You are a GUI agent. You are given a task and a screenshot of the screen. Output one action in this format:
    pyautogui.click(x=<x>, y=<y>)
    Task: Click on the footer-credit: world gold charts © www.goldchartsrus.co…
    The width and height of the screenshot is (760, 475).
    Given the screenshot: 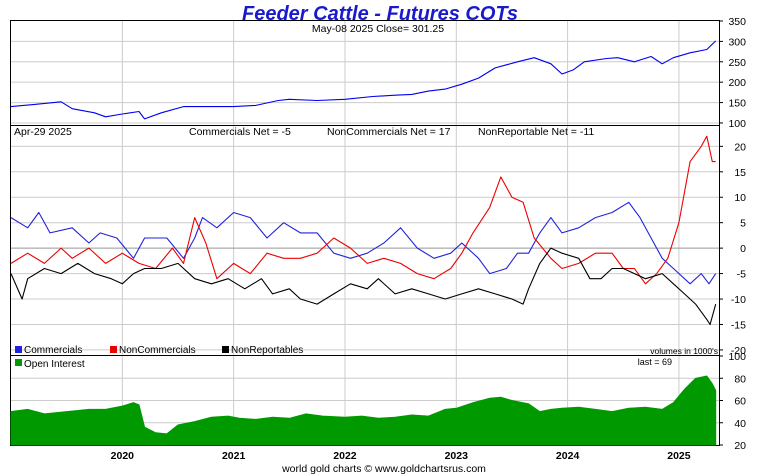 What is the action you would take?
    pyautogui.click(x=383, y=469)
    